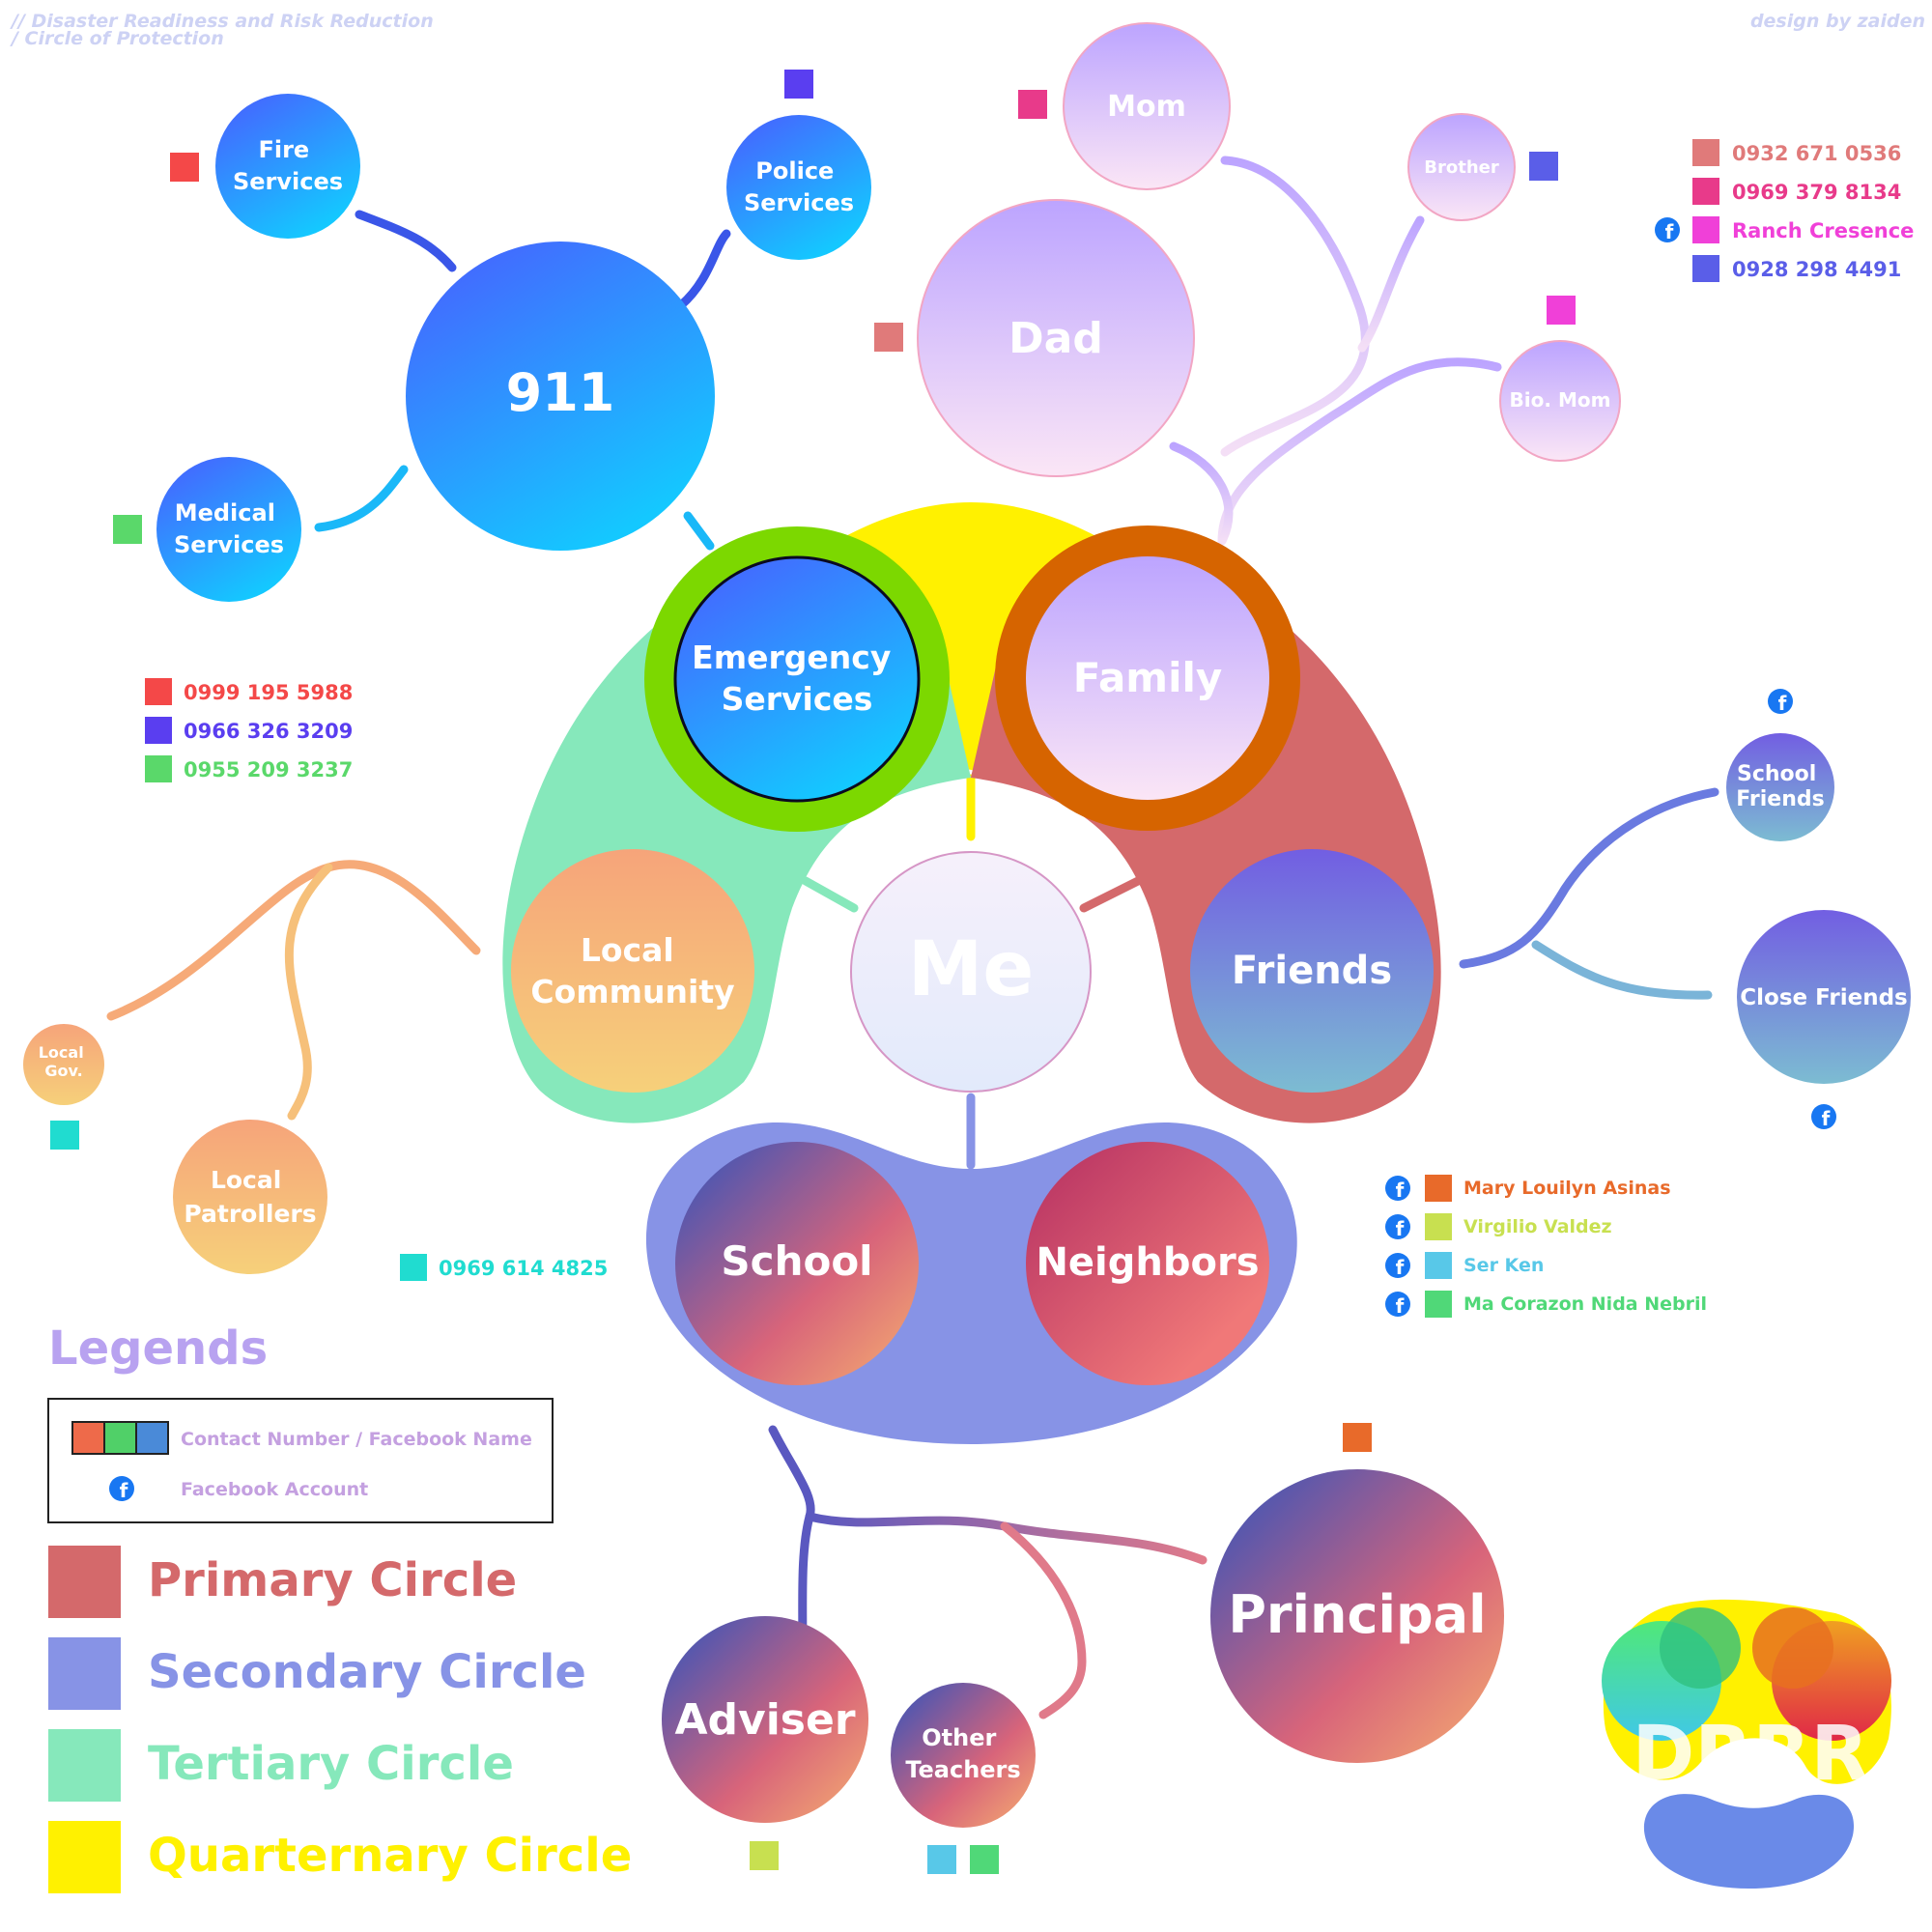 This screenshot has width=1932, height=1932. What do you see at coordinates (1543, 166) in the screenshot?
I see `brother-contact-swatch` at bounding box center [1543, 166].